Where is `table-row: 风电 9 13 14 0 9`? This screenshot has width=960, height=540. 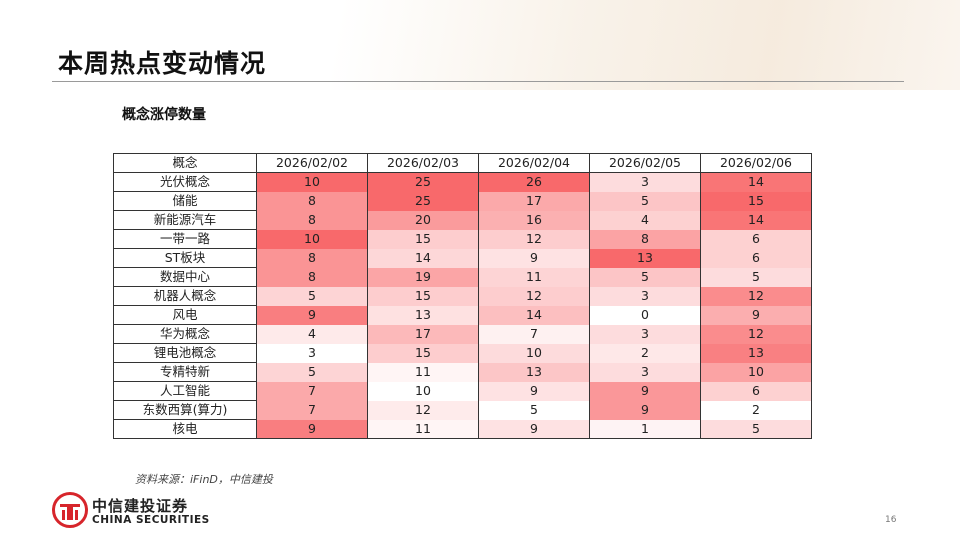 table-row: 风电 9 13 14 0 9 is located at coordinates (462, 315).